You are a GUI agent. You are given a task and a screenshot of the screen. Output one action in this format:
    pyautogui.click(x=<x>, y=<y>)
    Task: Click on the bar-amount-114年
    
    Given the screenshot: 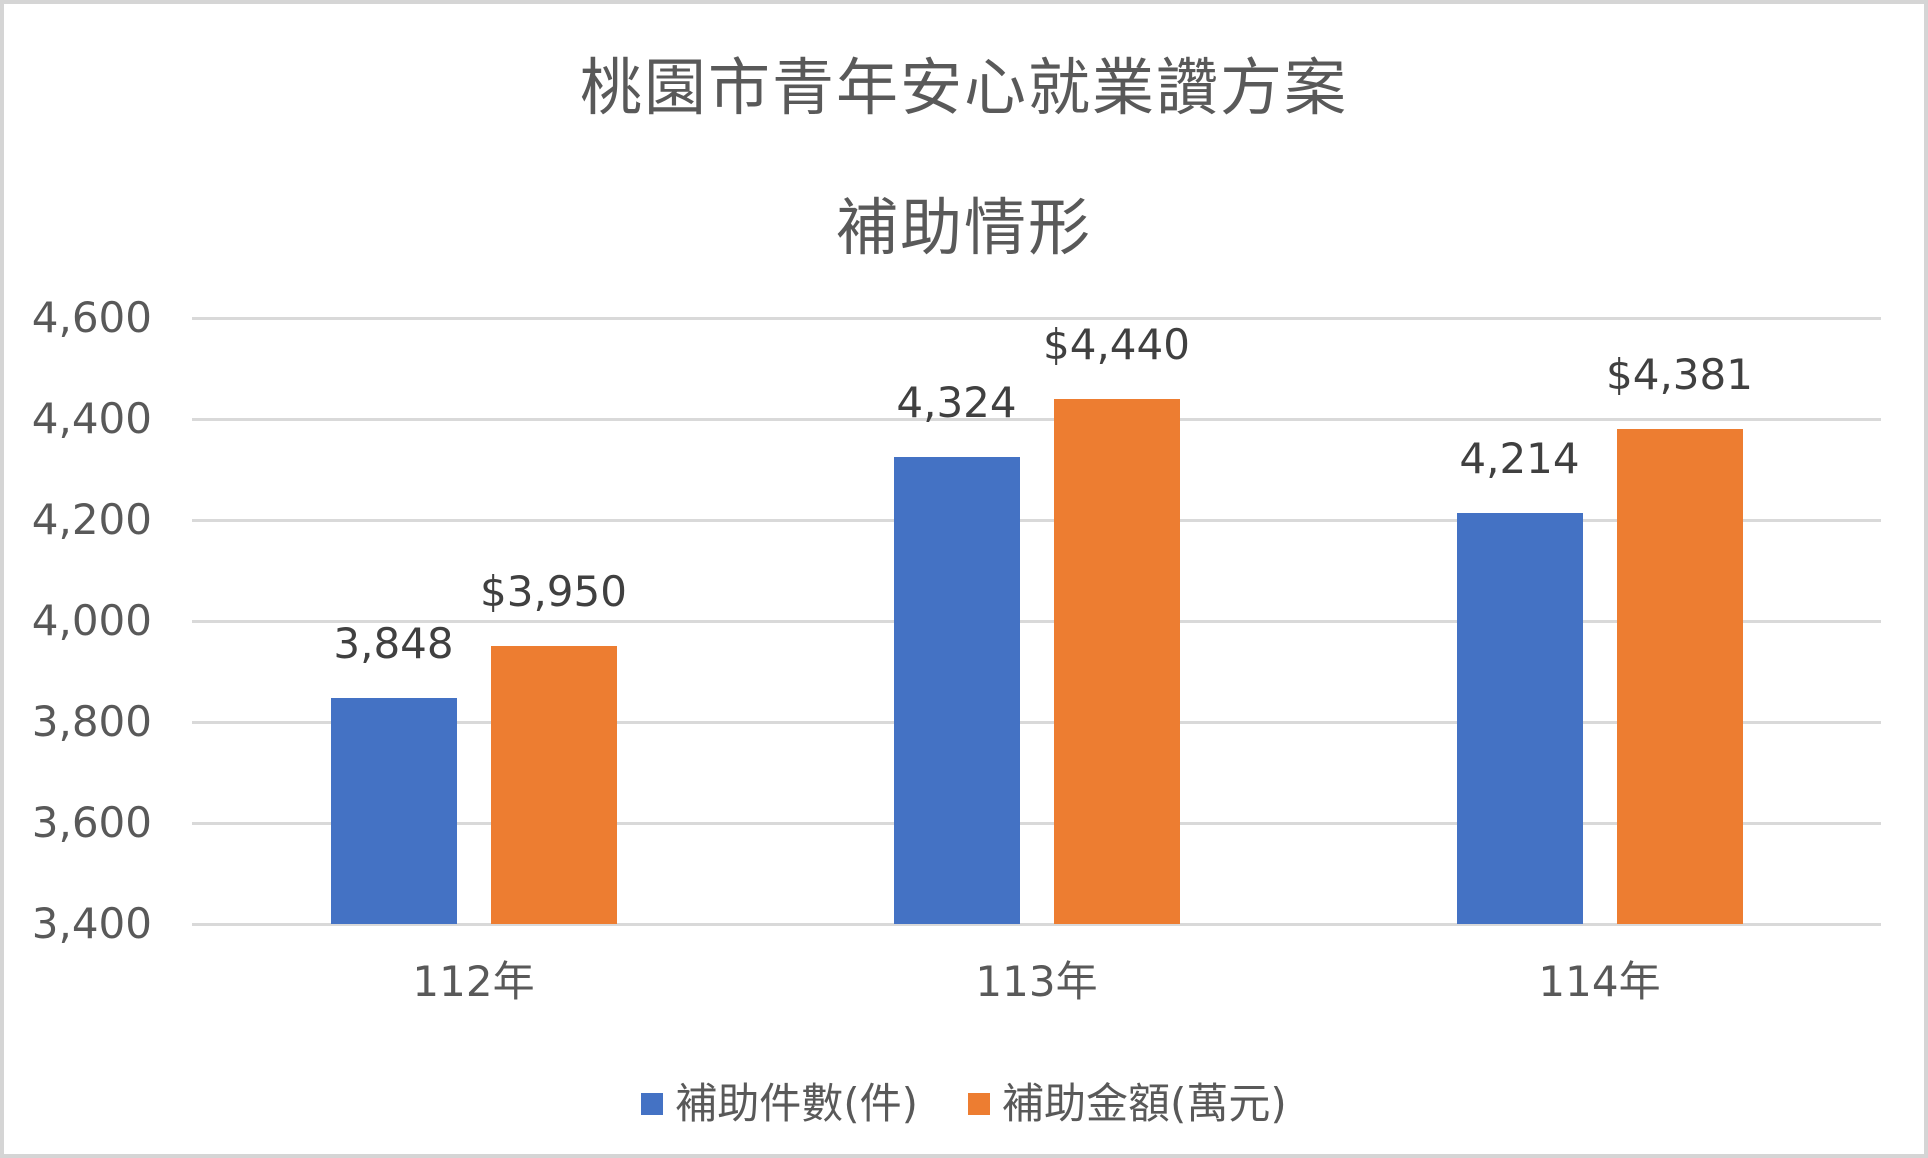 What is the action you would take?
    pyautogui.click(x=1679, y=676)
    